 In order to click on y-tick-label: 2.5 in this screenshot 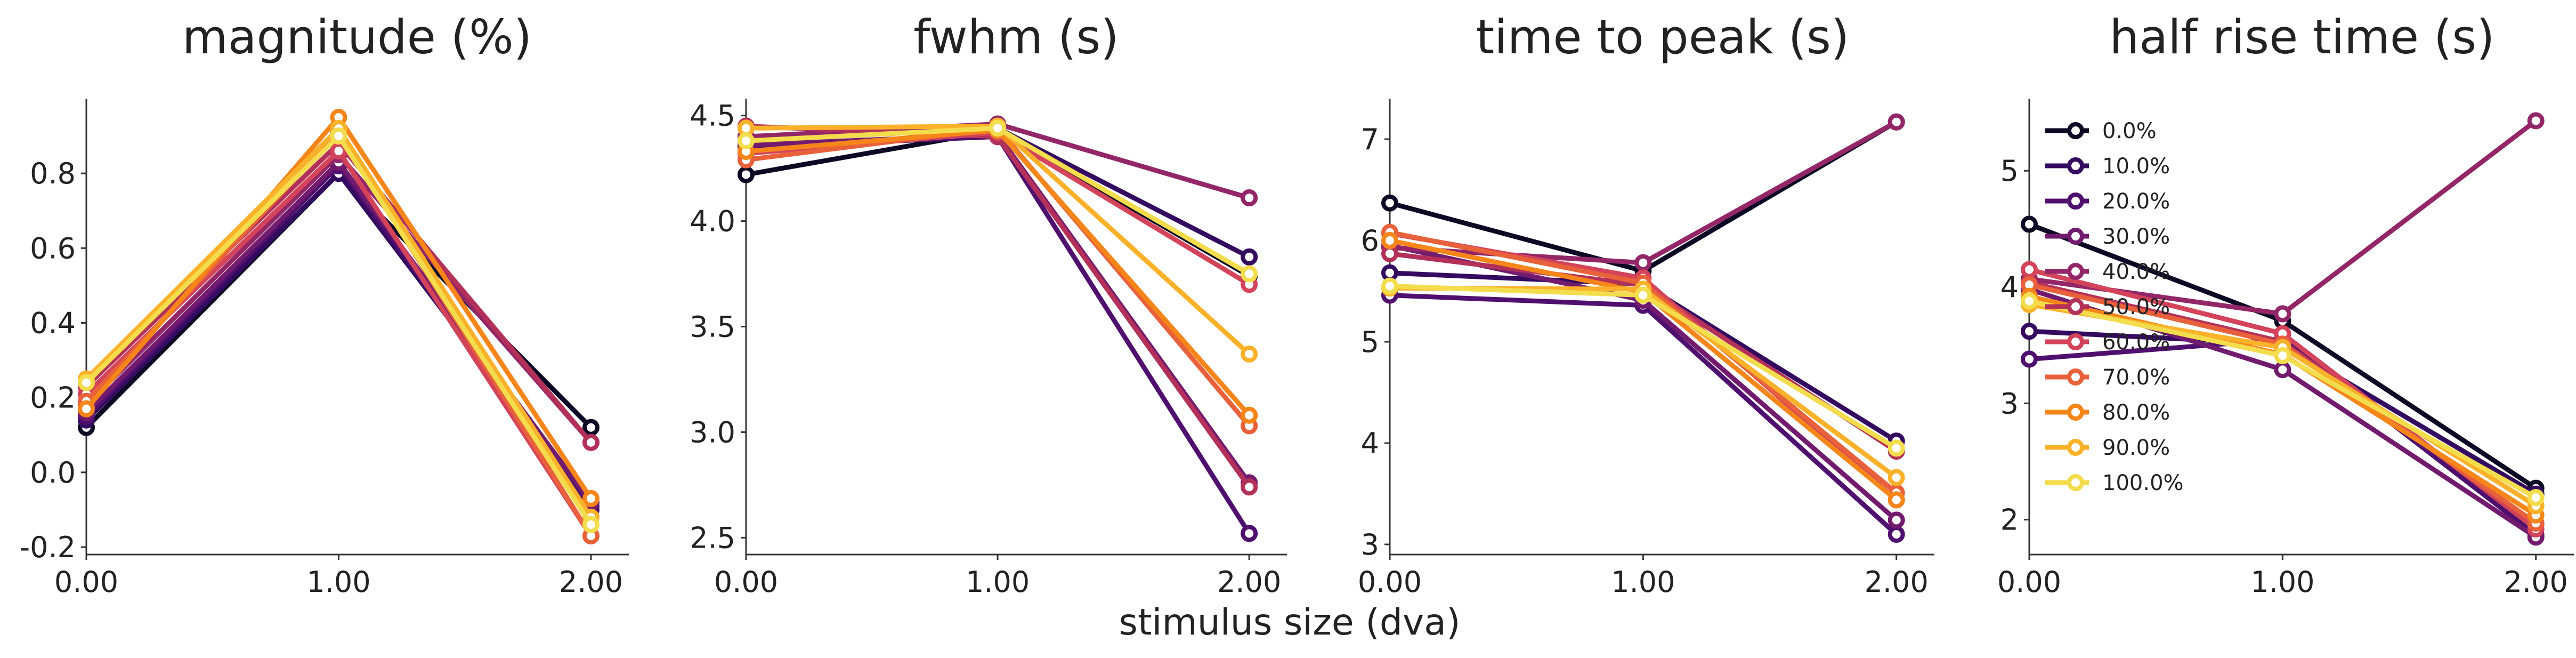, I will do `click(712, 538)`.